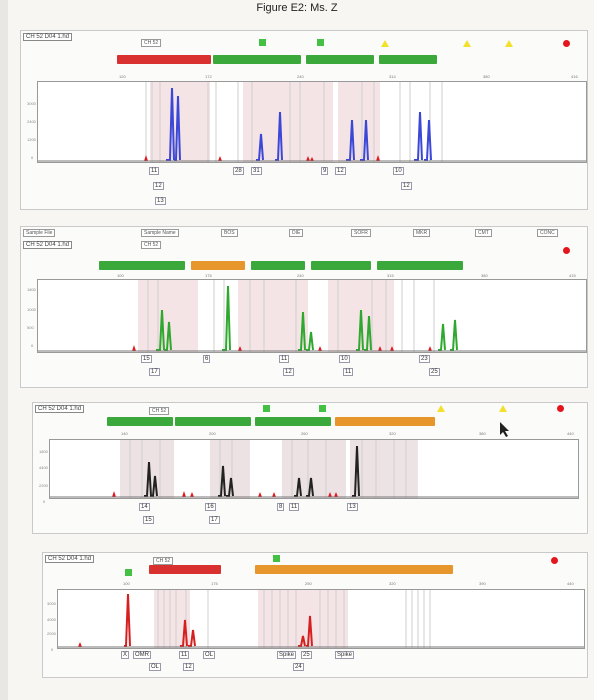 This screenshot has height=700, width=594. I want to click on scale-label: 175, so click(208, 275).